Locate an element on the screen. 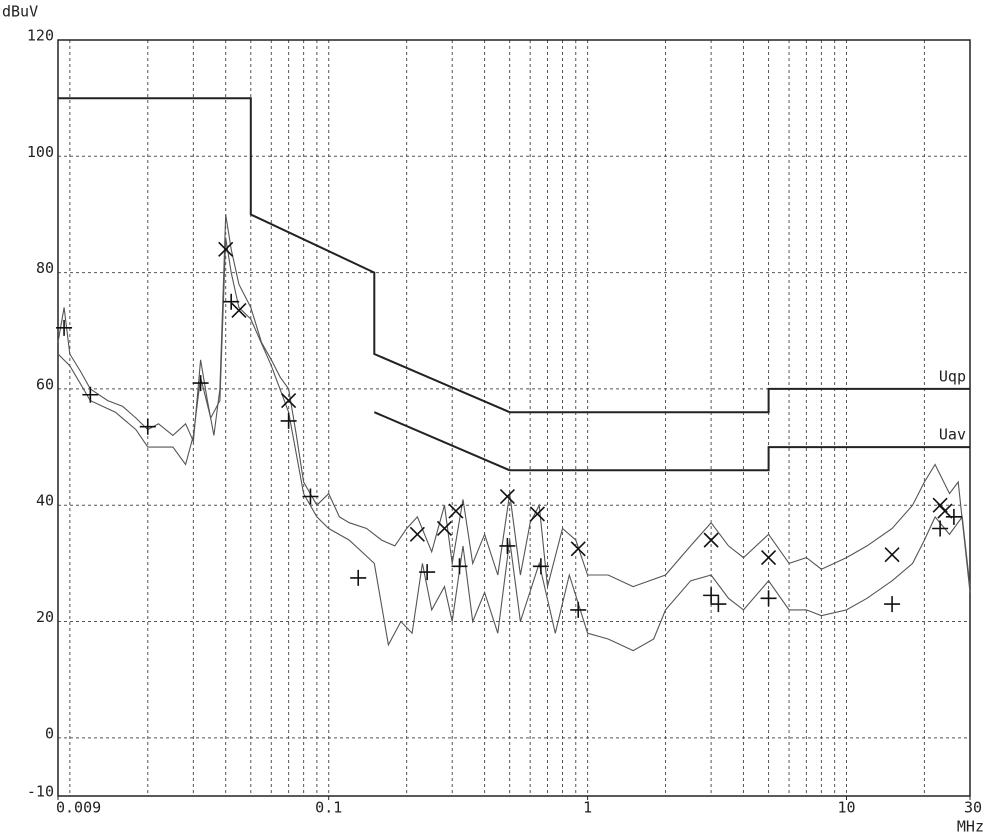  x-tick-label: 1 is located at coordinates (587, 808).